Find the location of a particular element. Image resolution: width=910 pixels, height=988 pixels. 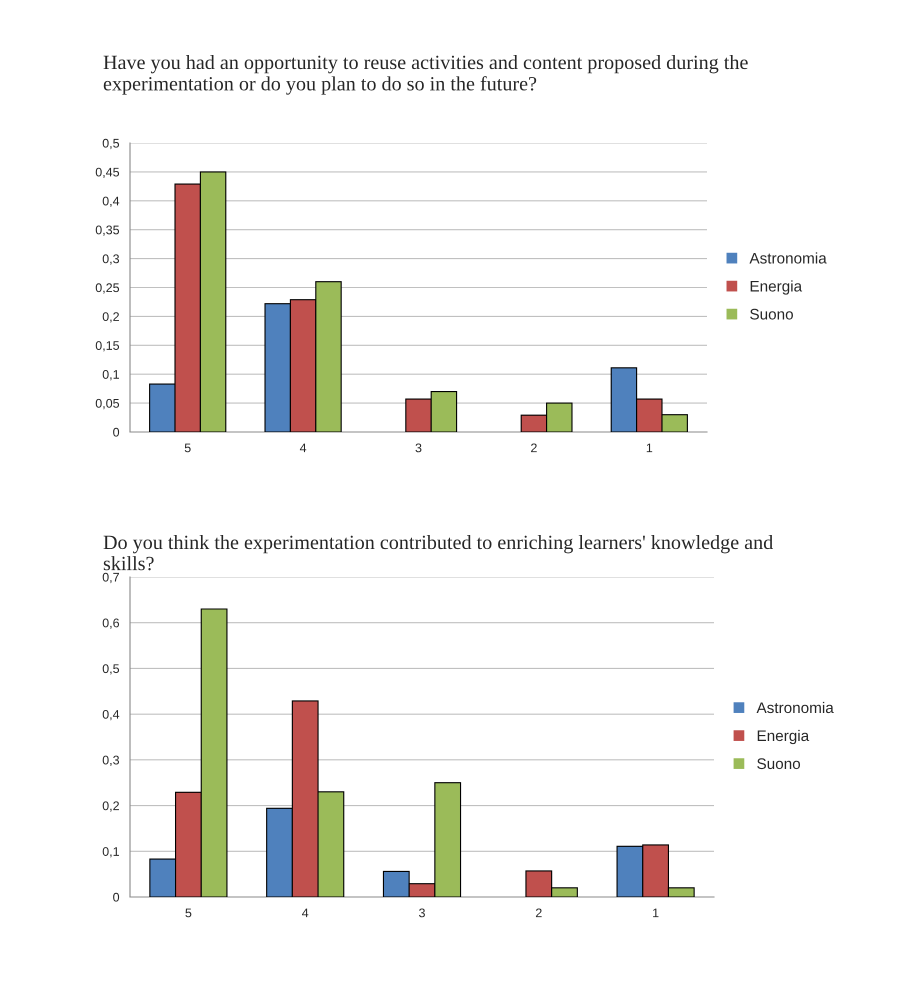

y-tick-label: 0,45 is located at coordinates (108, 173).